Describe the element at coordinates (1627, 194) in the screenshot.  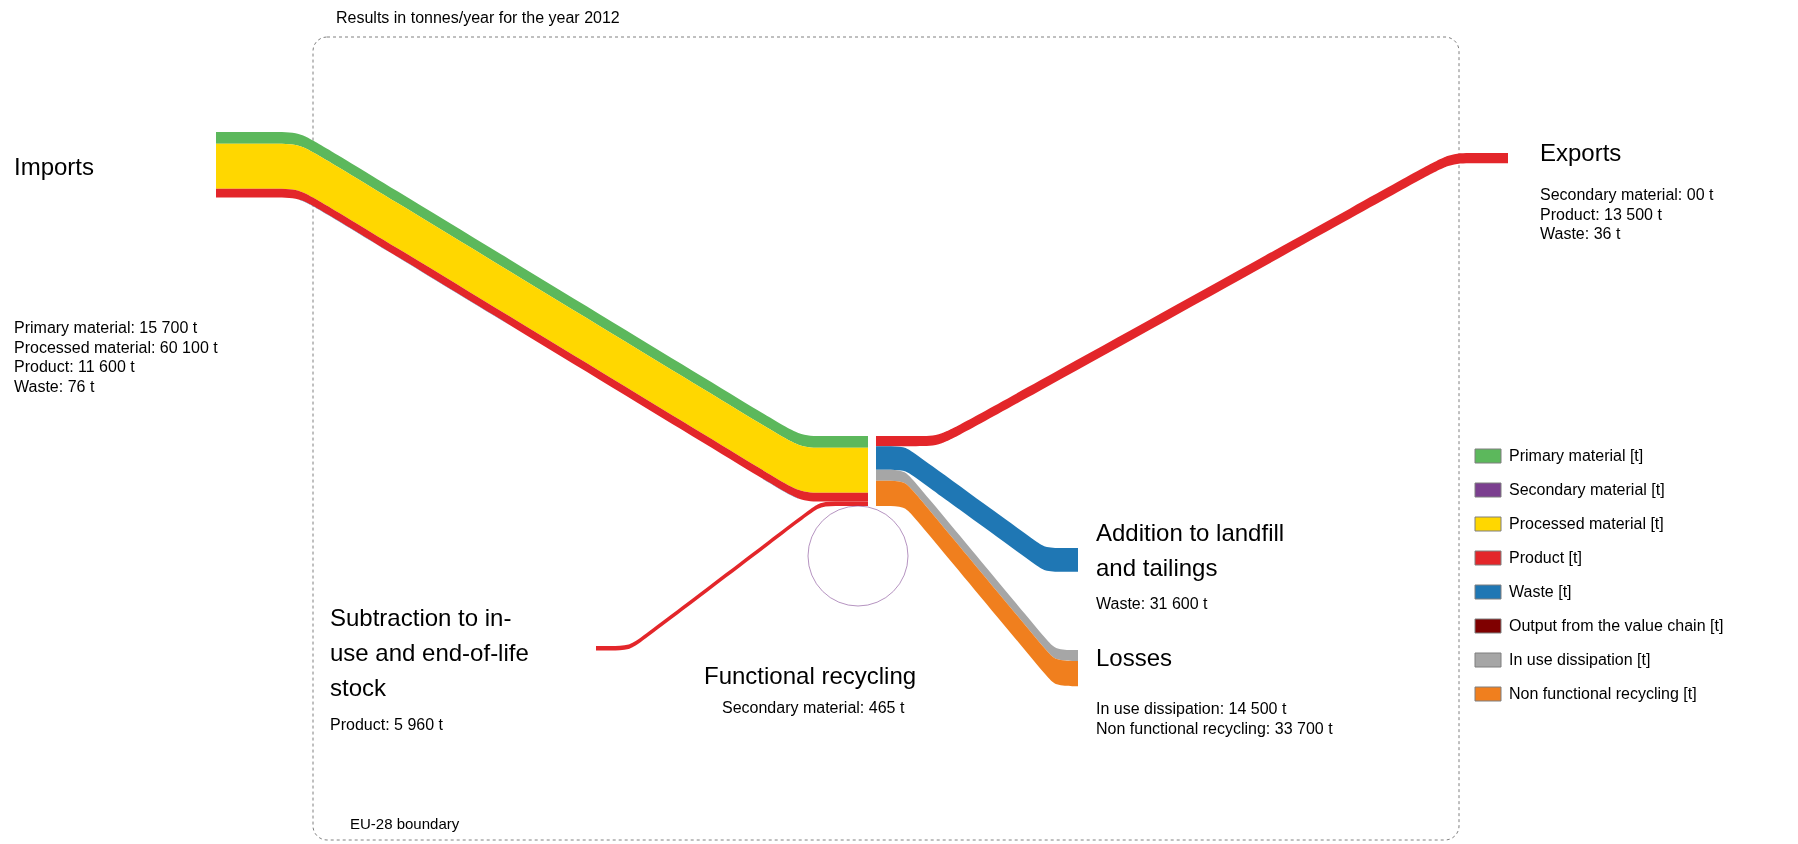
I see `data-label: Secondary material: 00 t` at that location.